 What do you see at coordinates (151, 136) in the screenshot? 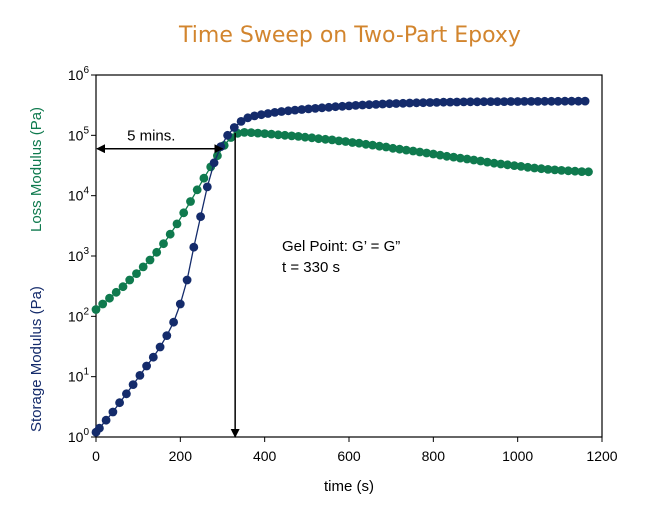
I see `interval-label: 5 mins.` at bounding box center [151, 136].